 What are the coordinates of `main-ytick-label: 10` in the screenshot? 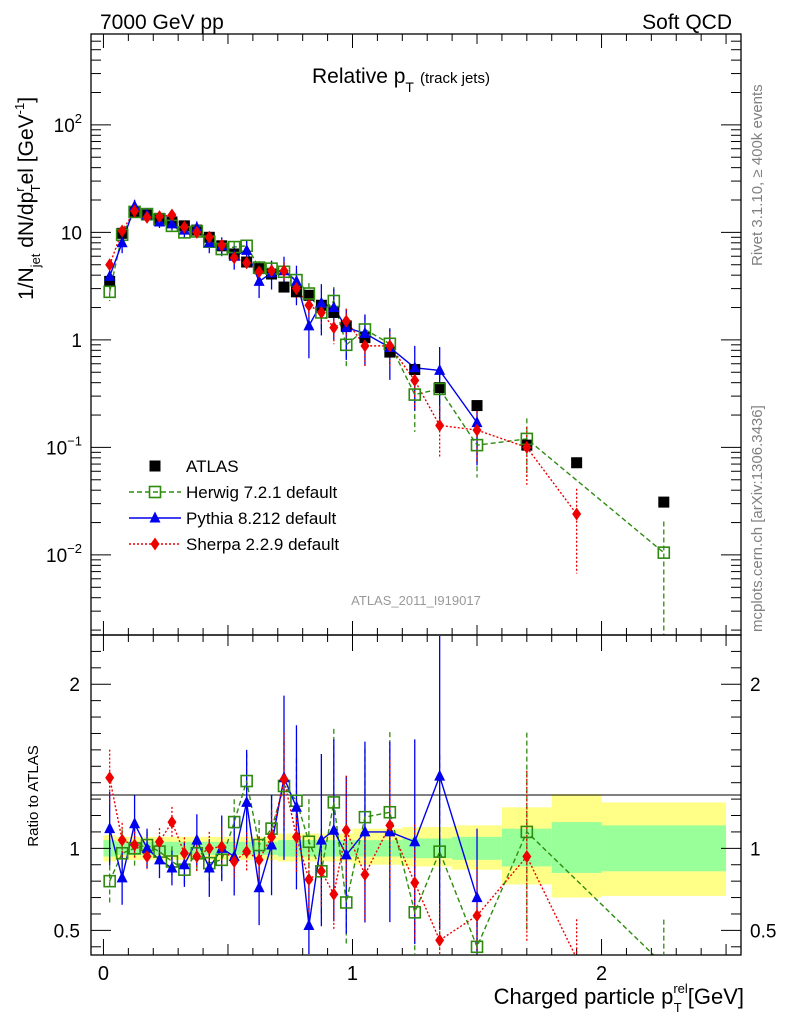 It's located at (71, 233).